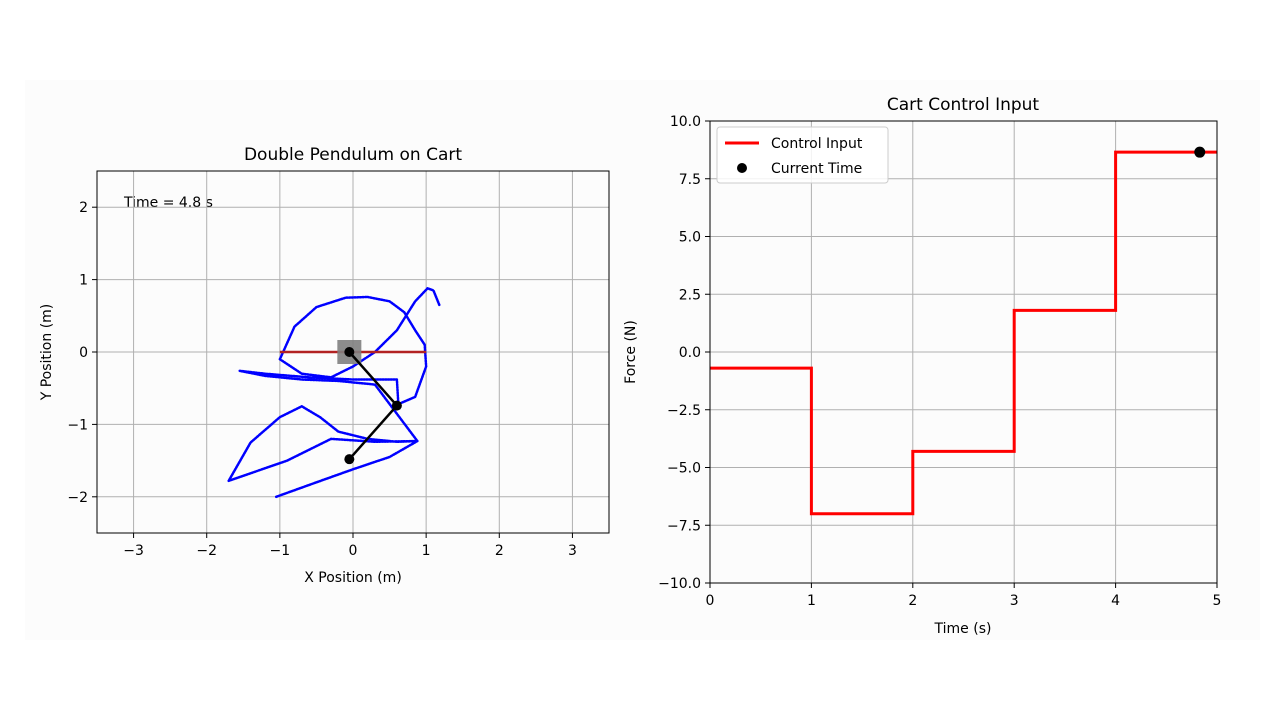  I want to click on current-time-marker, so click(1200, 152).